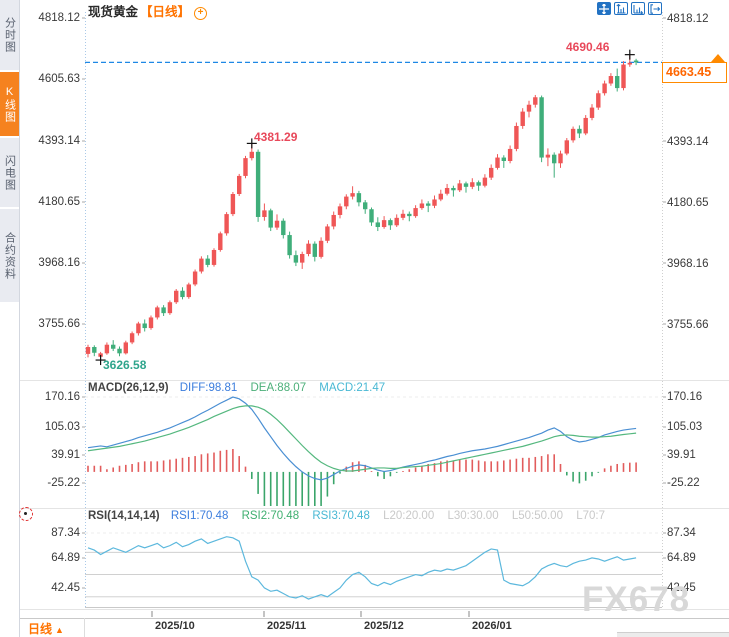  Describe the element at coordinates (655, 8) in the screenshot. I see `exit-chart-icon` at that location.